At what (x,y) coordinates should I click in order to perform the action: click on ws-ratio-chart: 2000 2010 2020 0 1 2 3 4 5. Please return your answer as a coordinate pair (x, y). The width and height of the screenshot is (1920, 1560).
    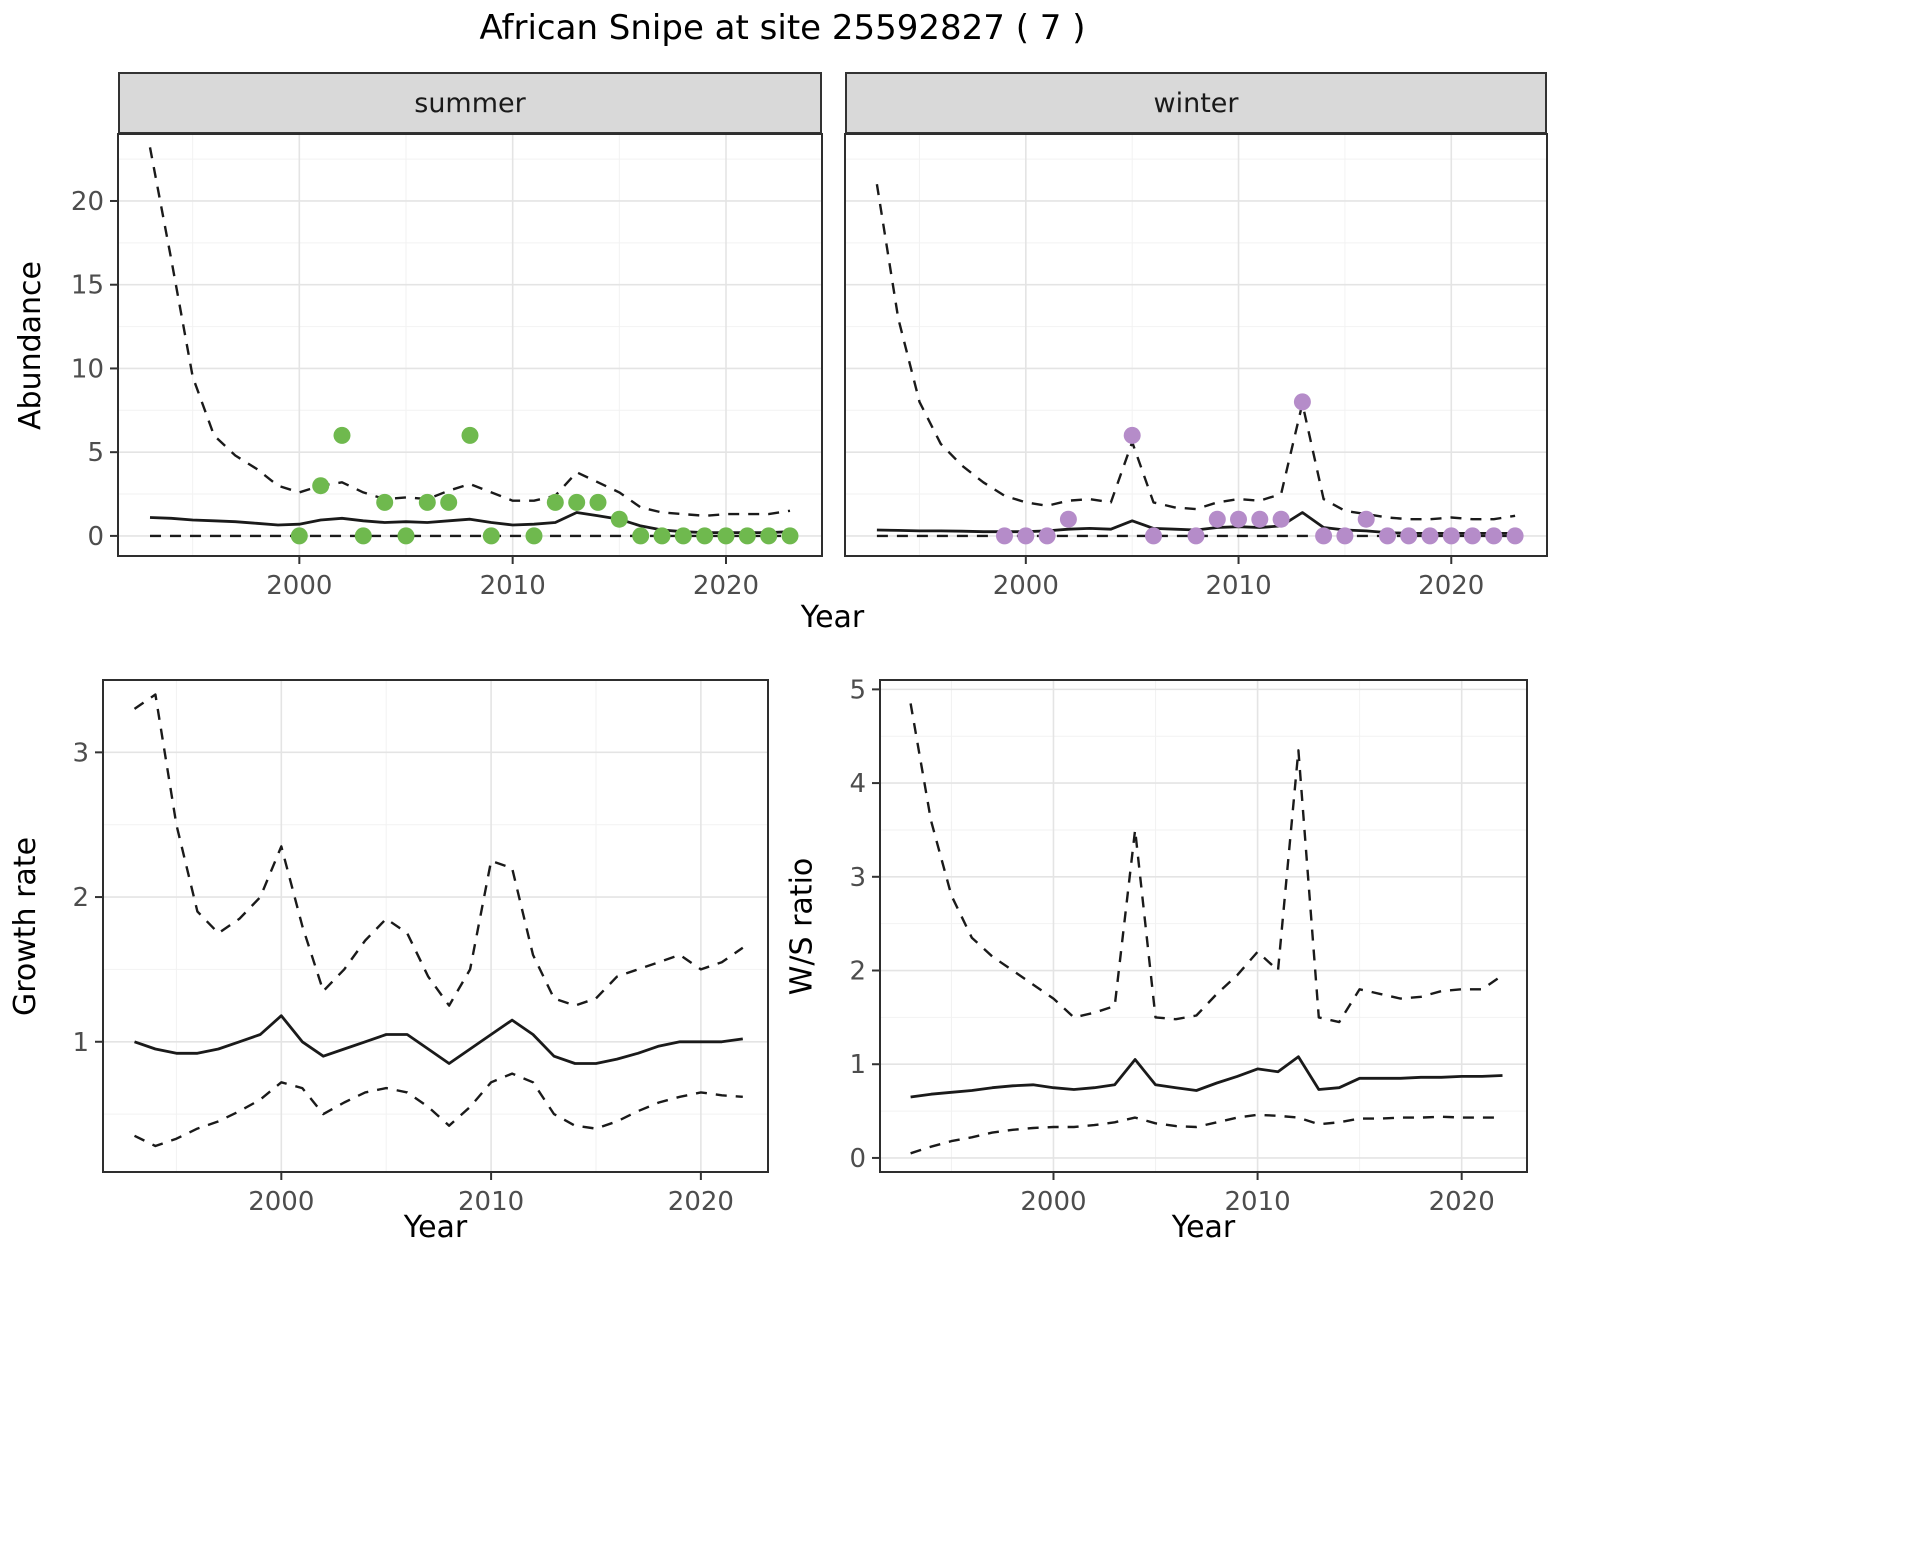
    Looking at the image, I should click on (1188, 947).